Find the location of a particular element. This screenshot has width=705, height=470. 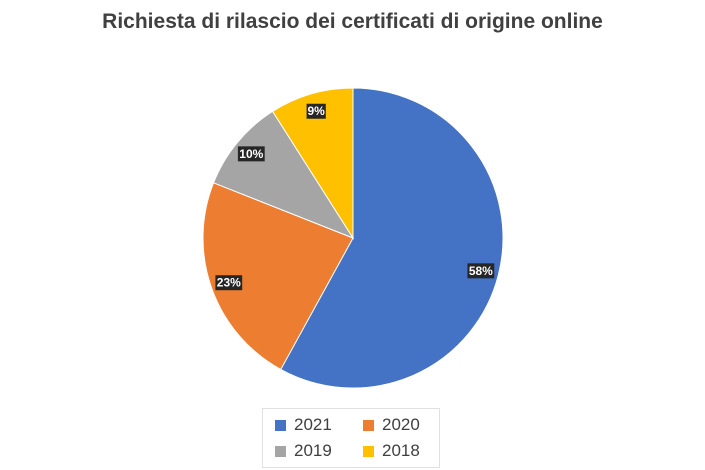

legend-swatch-2021 is located at coordinates (280, 425).